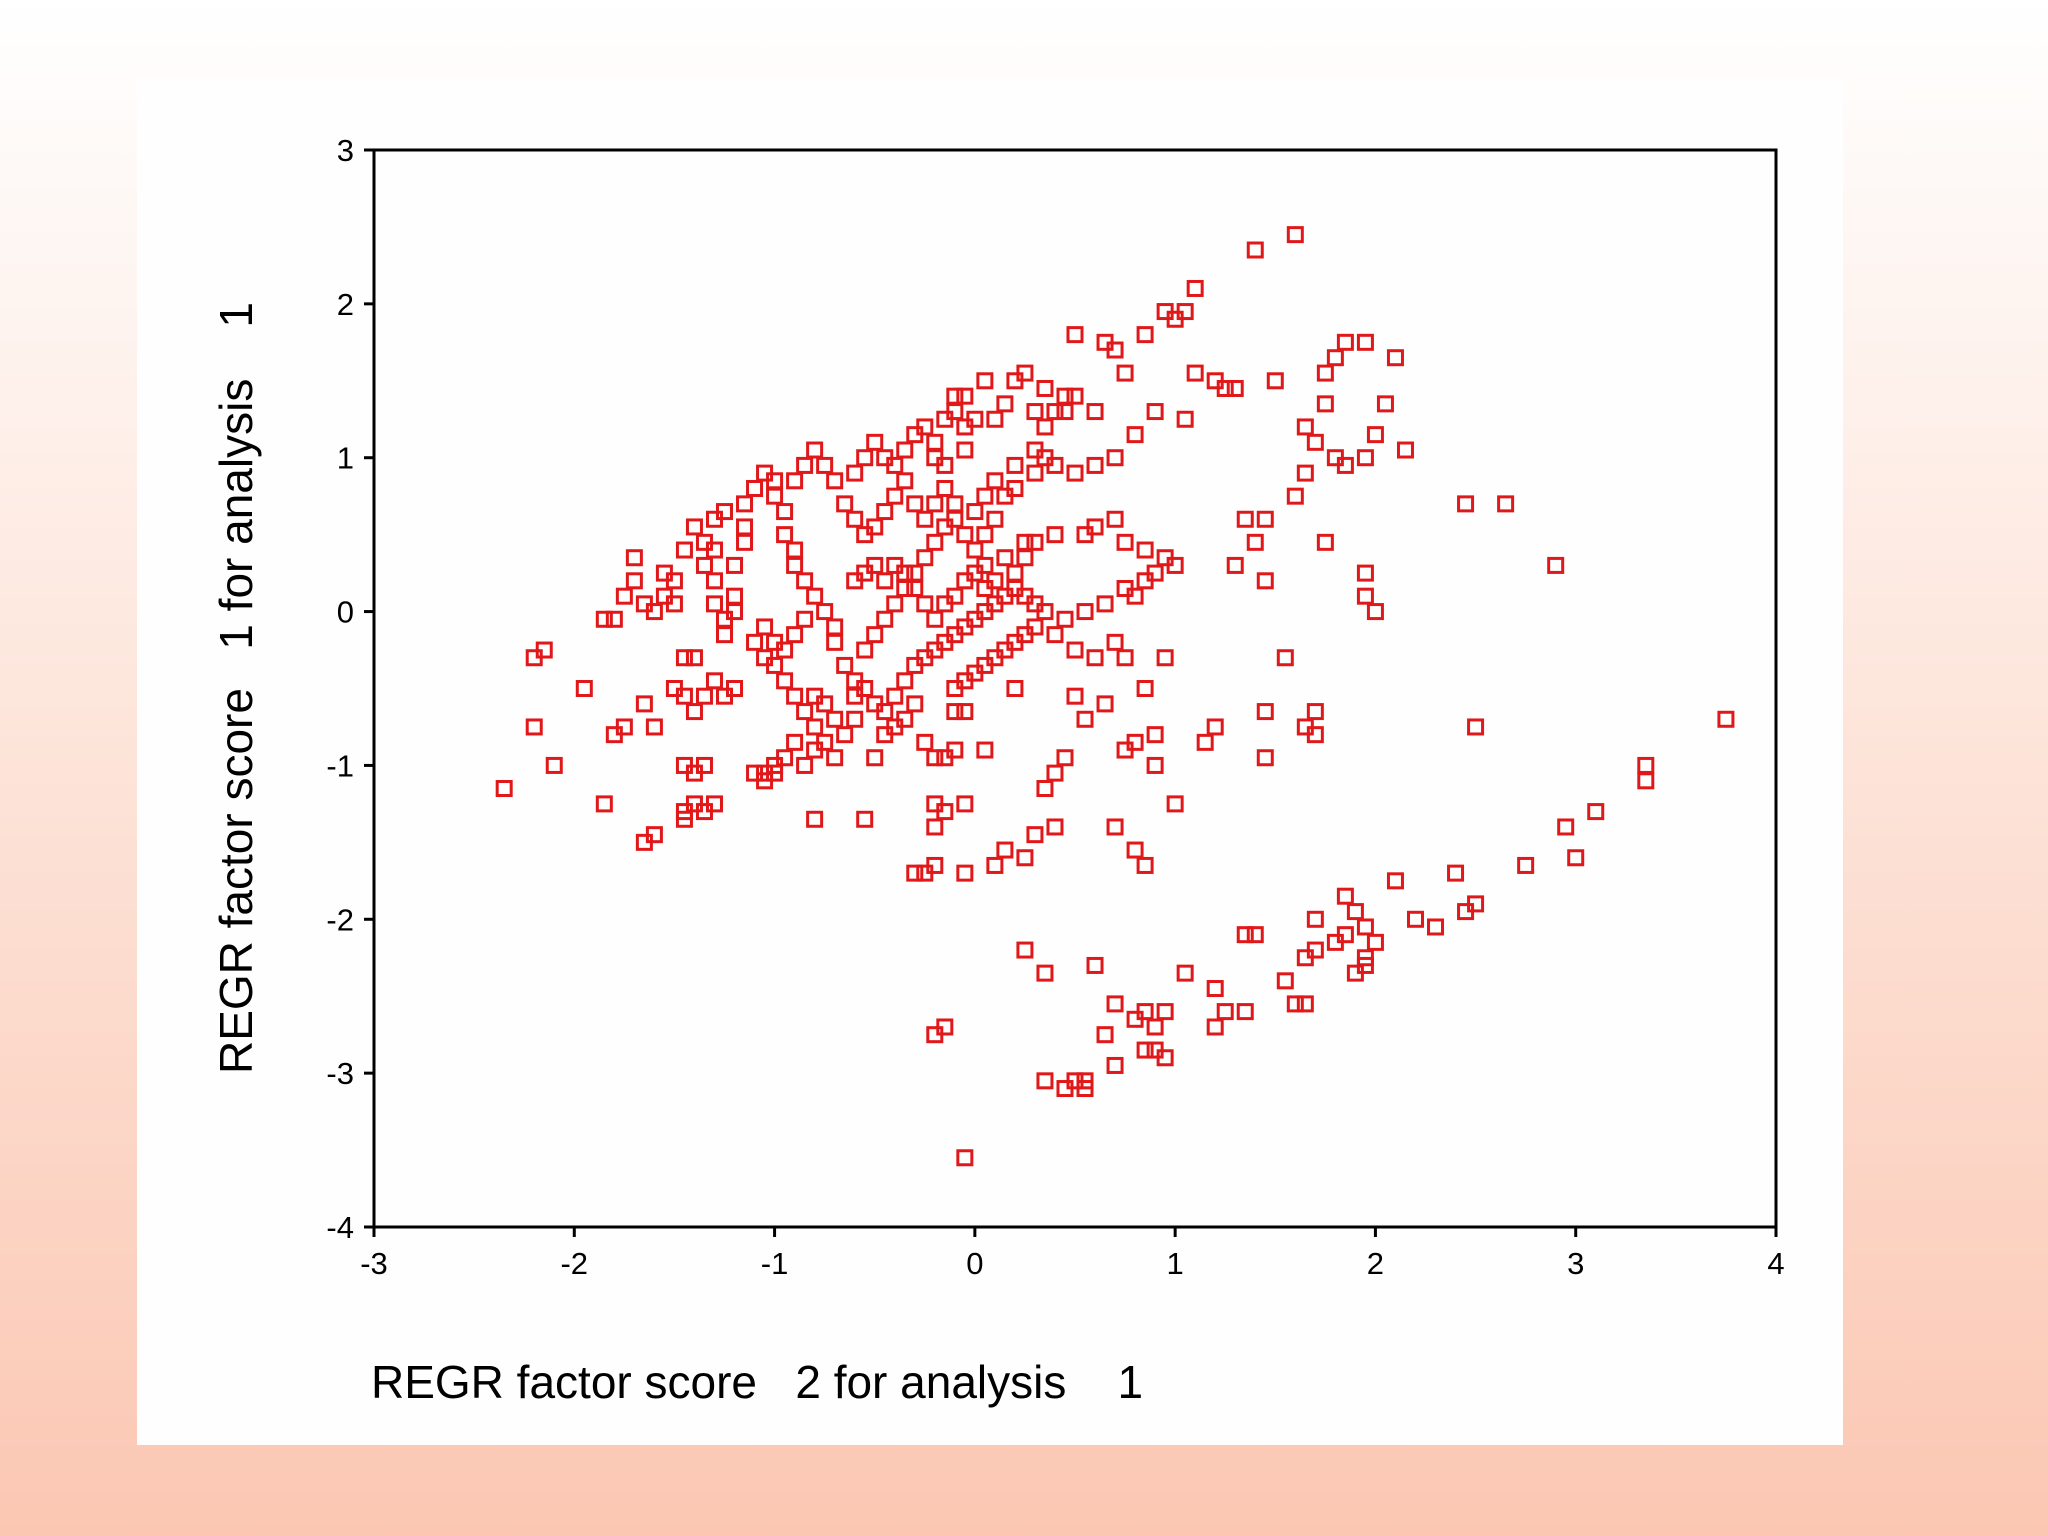 The image size is (2048, 1536). Describe the element at coordinates (574, 1263) in the screenshot. I see `x-tick-label: -2` at that location.